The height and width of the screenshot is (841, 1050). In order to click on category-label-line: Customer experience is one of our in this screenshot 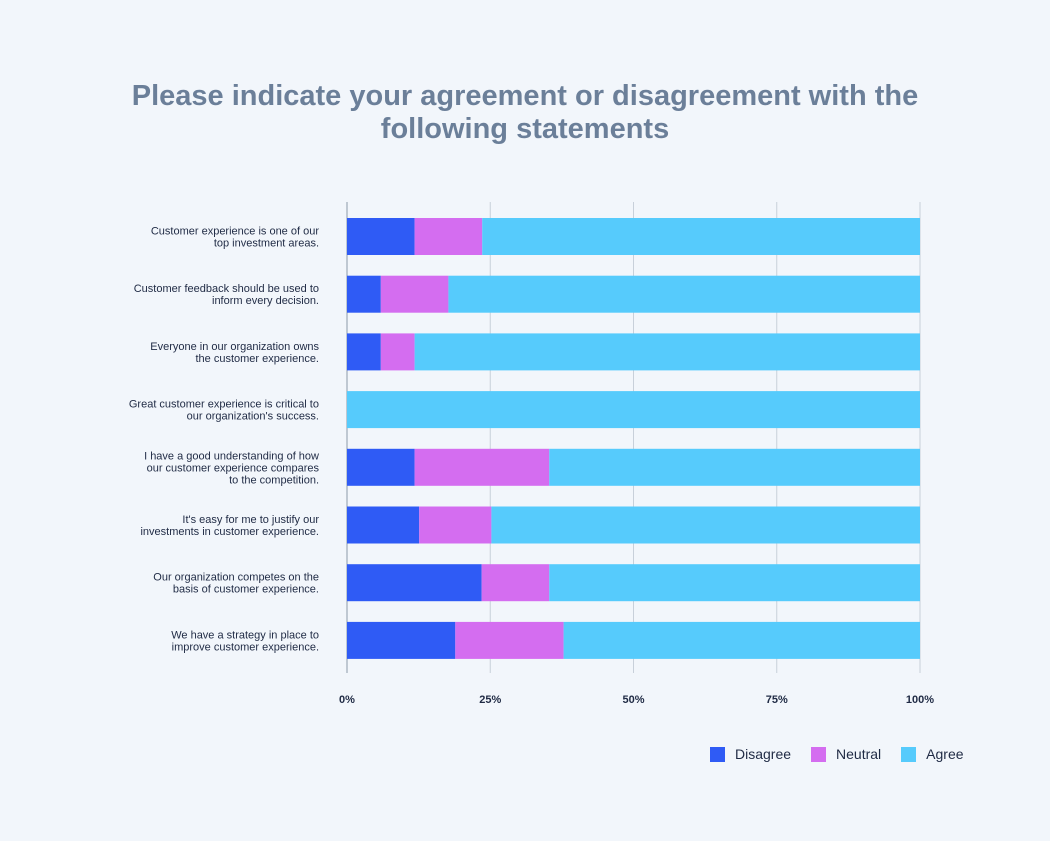, I will do `click(235, 232)`.